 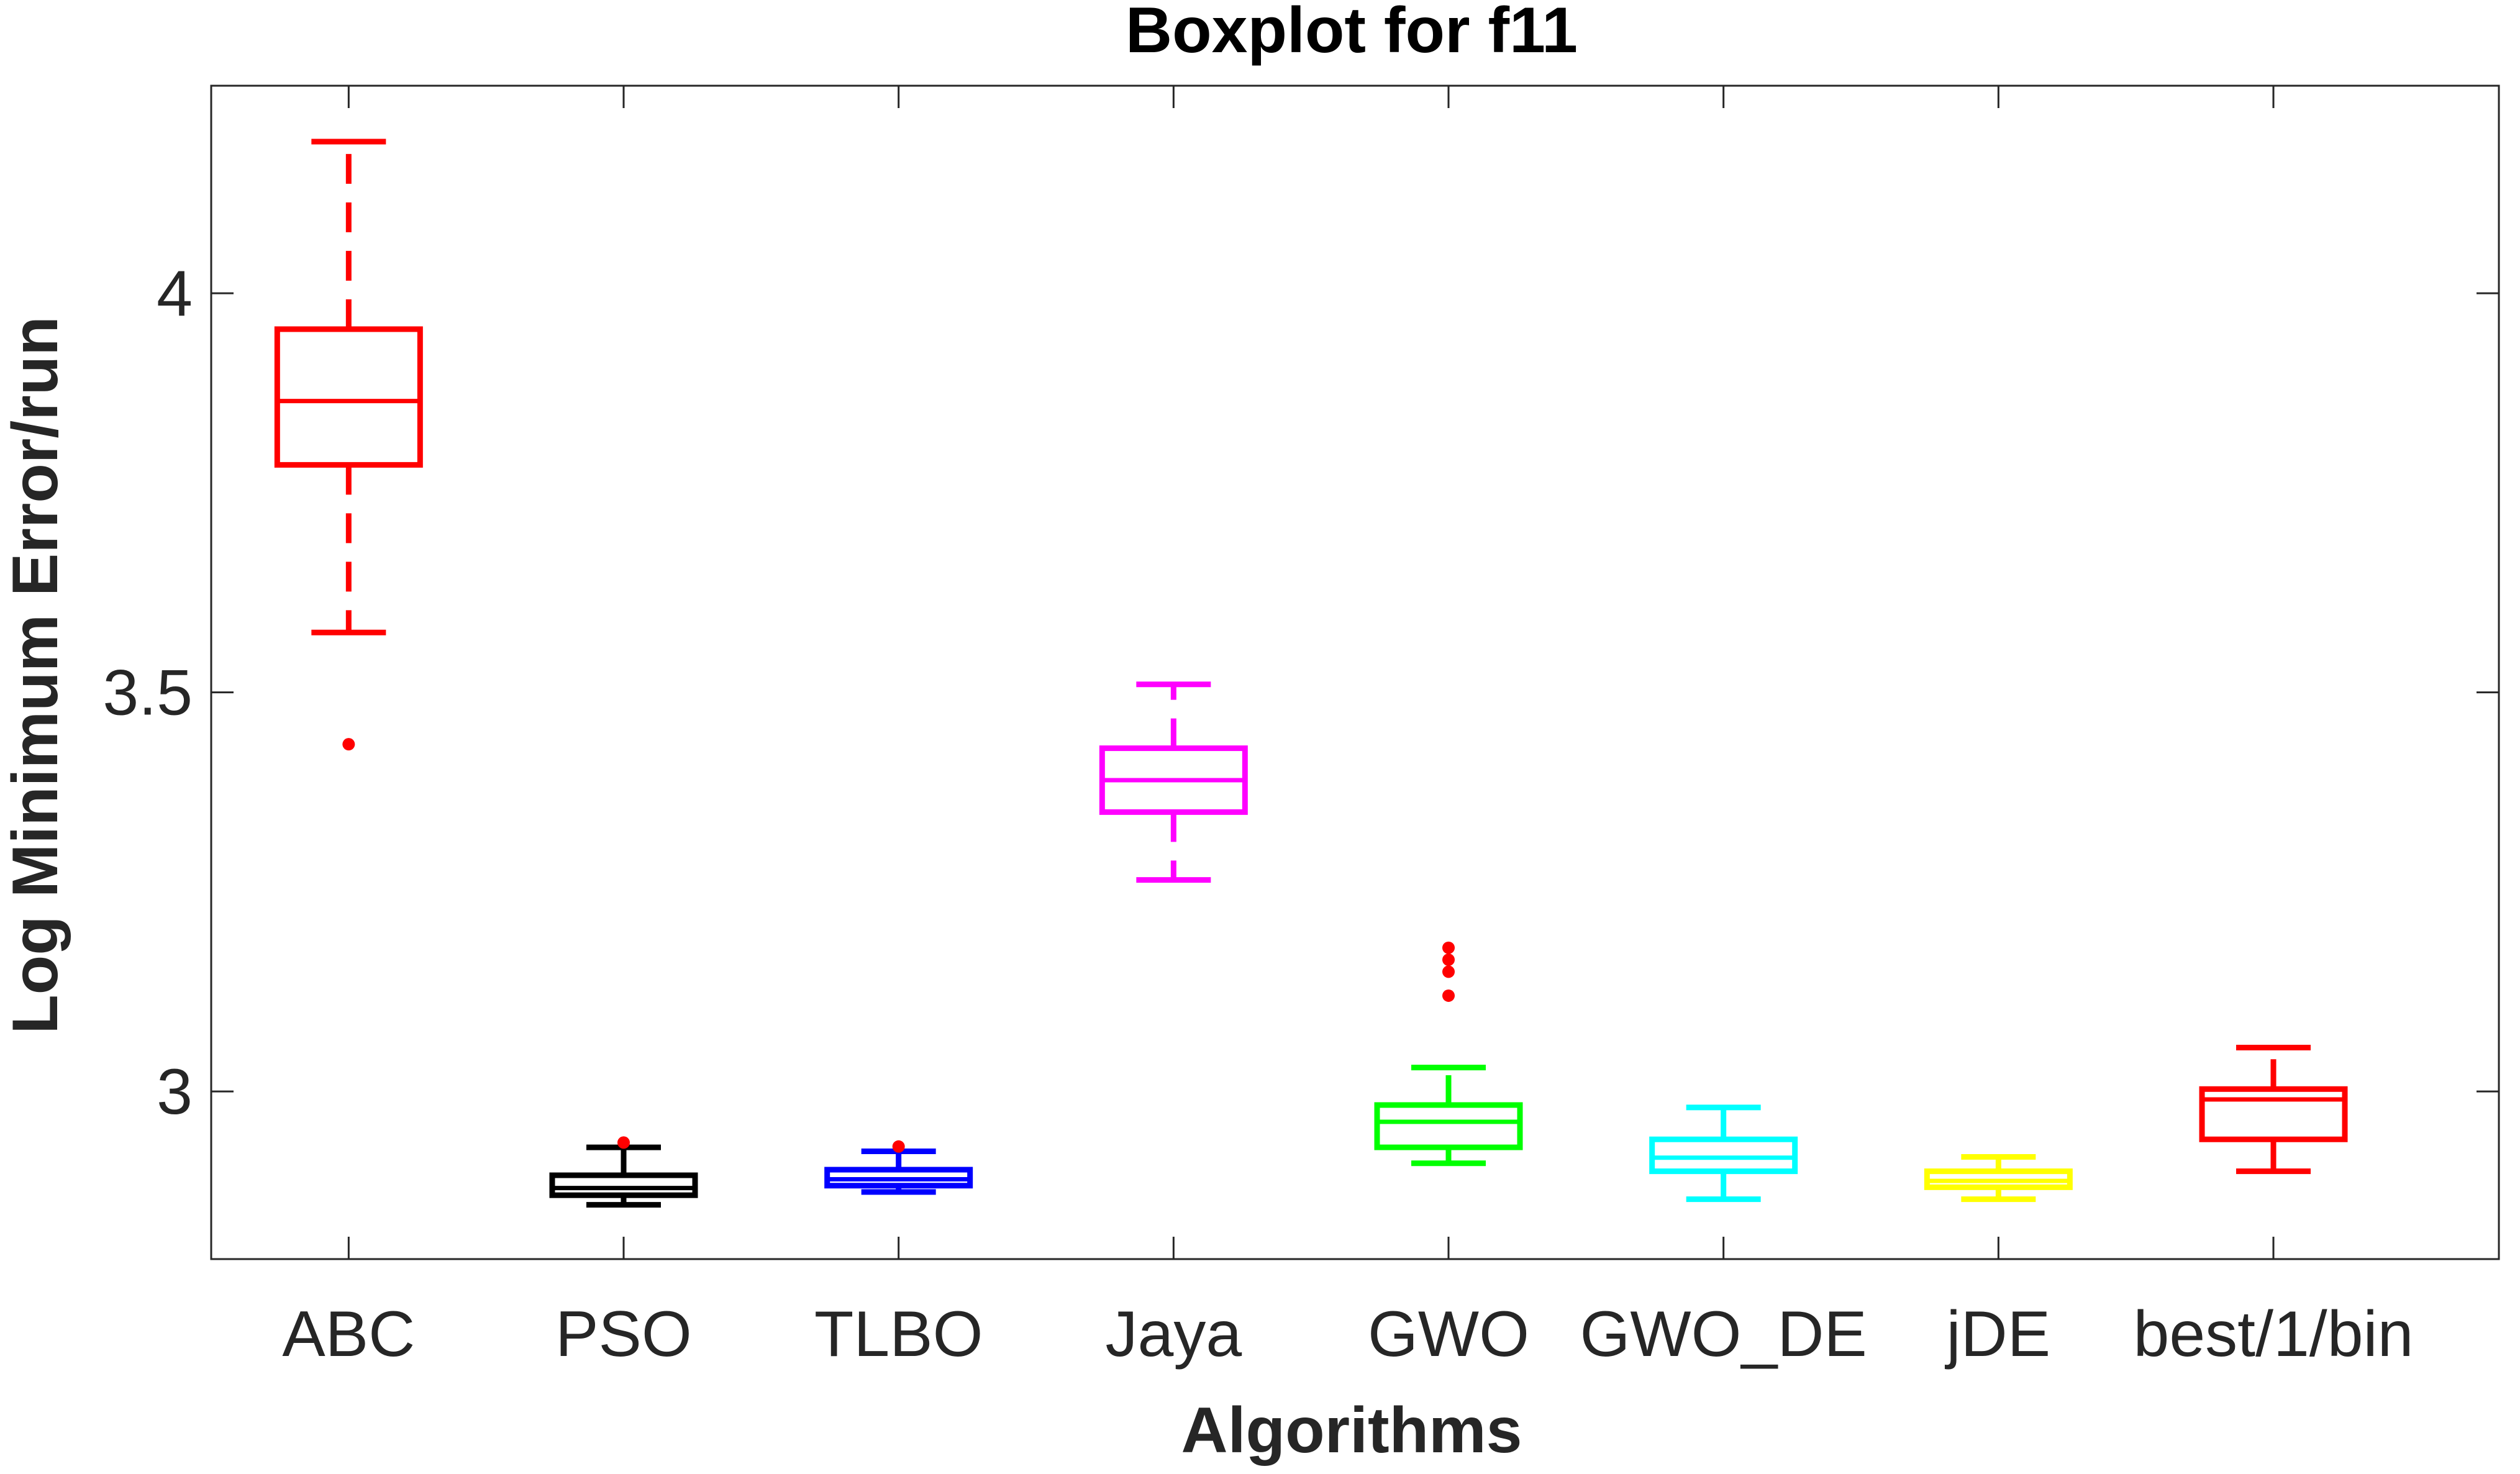 What do you see at coordinates (898, 1334) in the screenshot?
I see `x-tick-label: TLBO` at bounding box center [898, 1334].